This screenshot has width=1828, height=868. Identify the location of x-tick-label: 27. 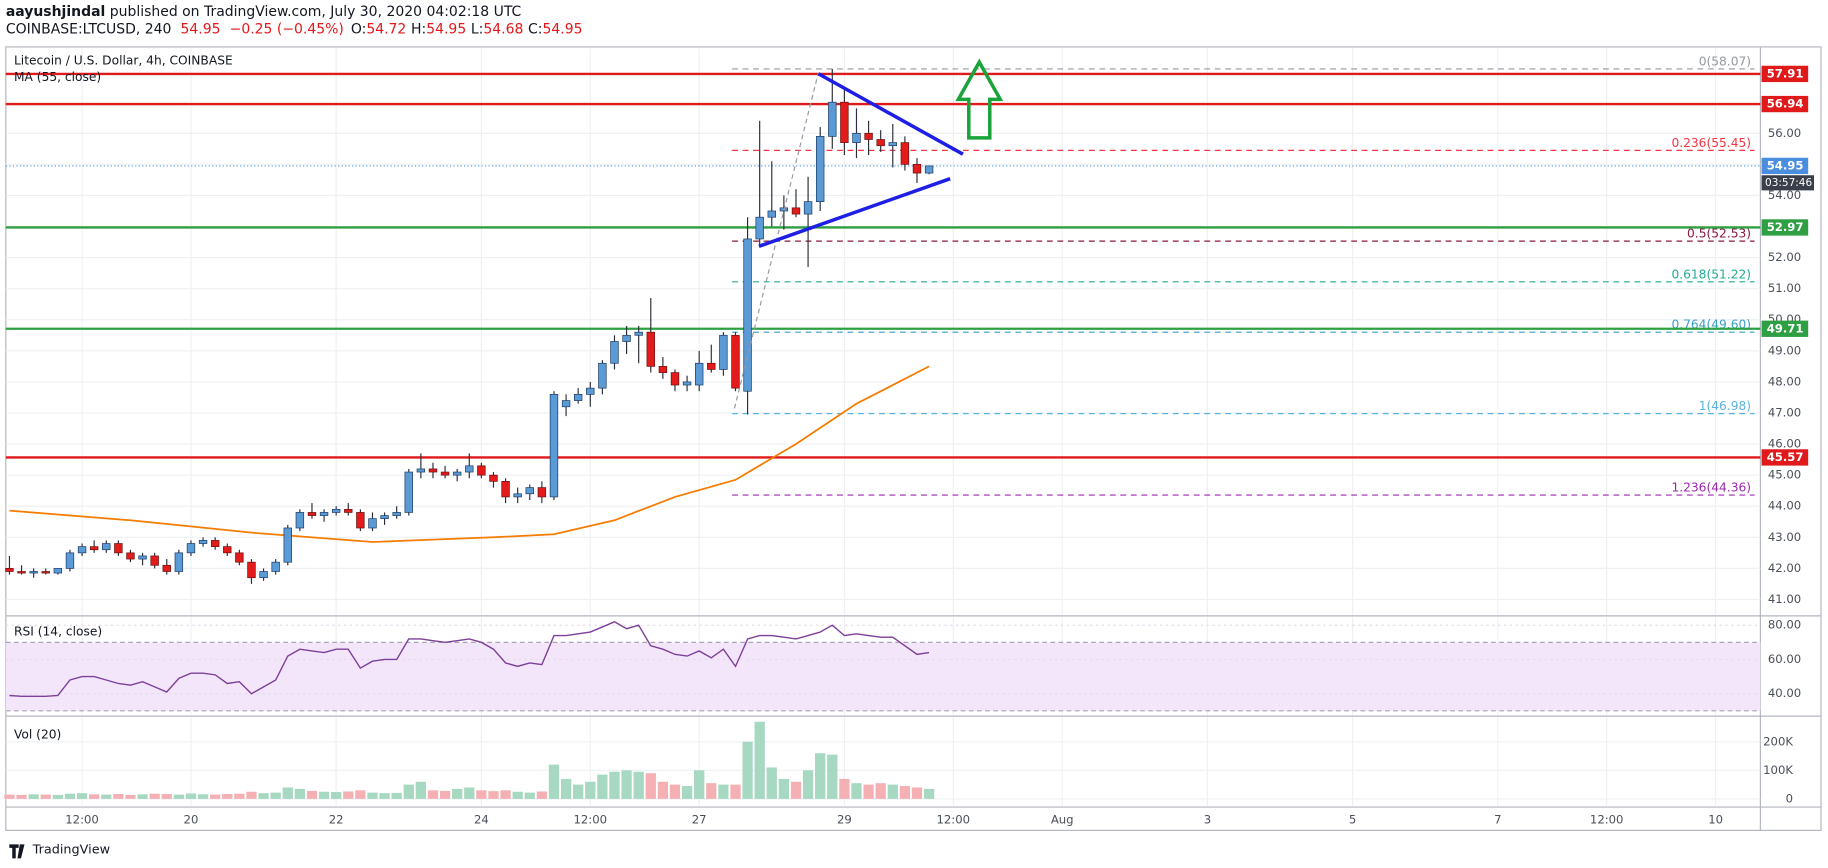
(699, 819).